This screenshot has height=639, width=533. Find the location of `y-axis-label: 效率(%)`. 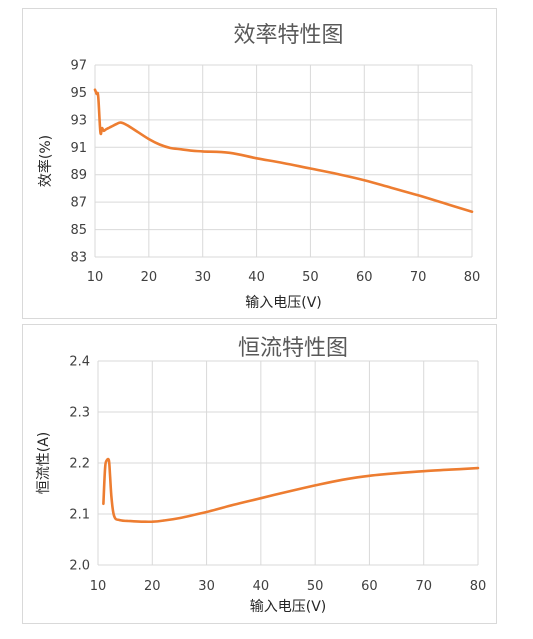

y-axis-label: 效率(%) is located at coordinates (45, 161).